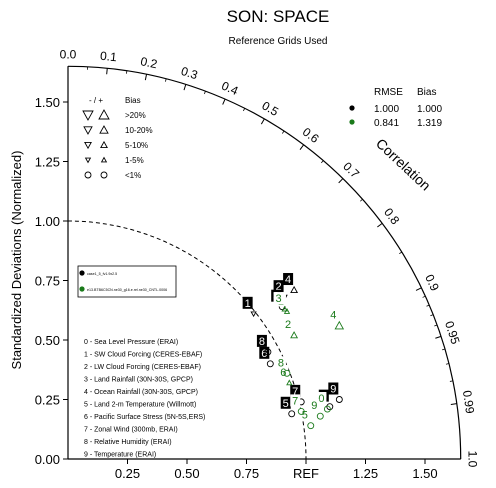 The height and width of the screenshot is (488, 496). Describe the element at coordinates (131, 342) in the screenshot. I see `variable-legend-item: 0 - Sea Level Pressure (ERAI)` at that location.